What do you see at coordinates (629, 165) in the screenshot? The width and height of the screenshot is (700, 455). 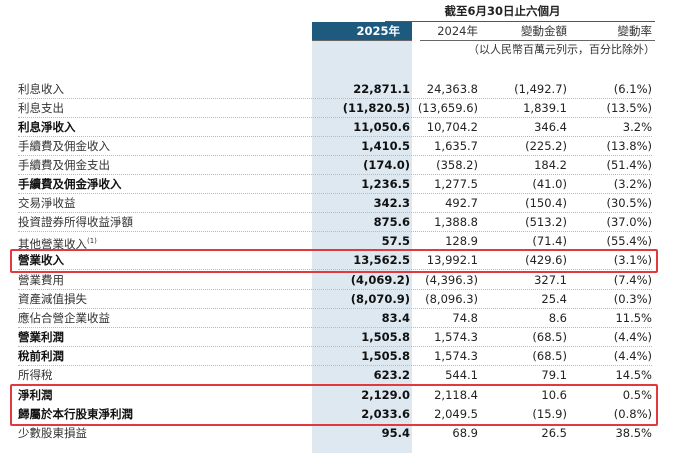 I see `value-rate: (51.4%)` at bounding box center [629, 165].